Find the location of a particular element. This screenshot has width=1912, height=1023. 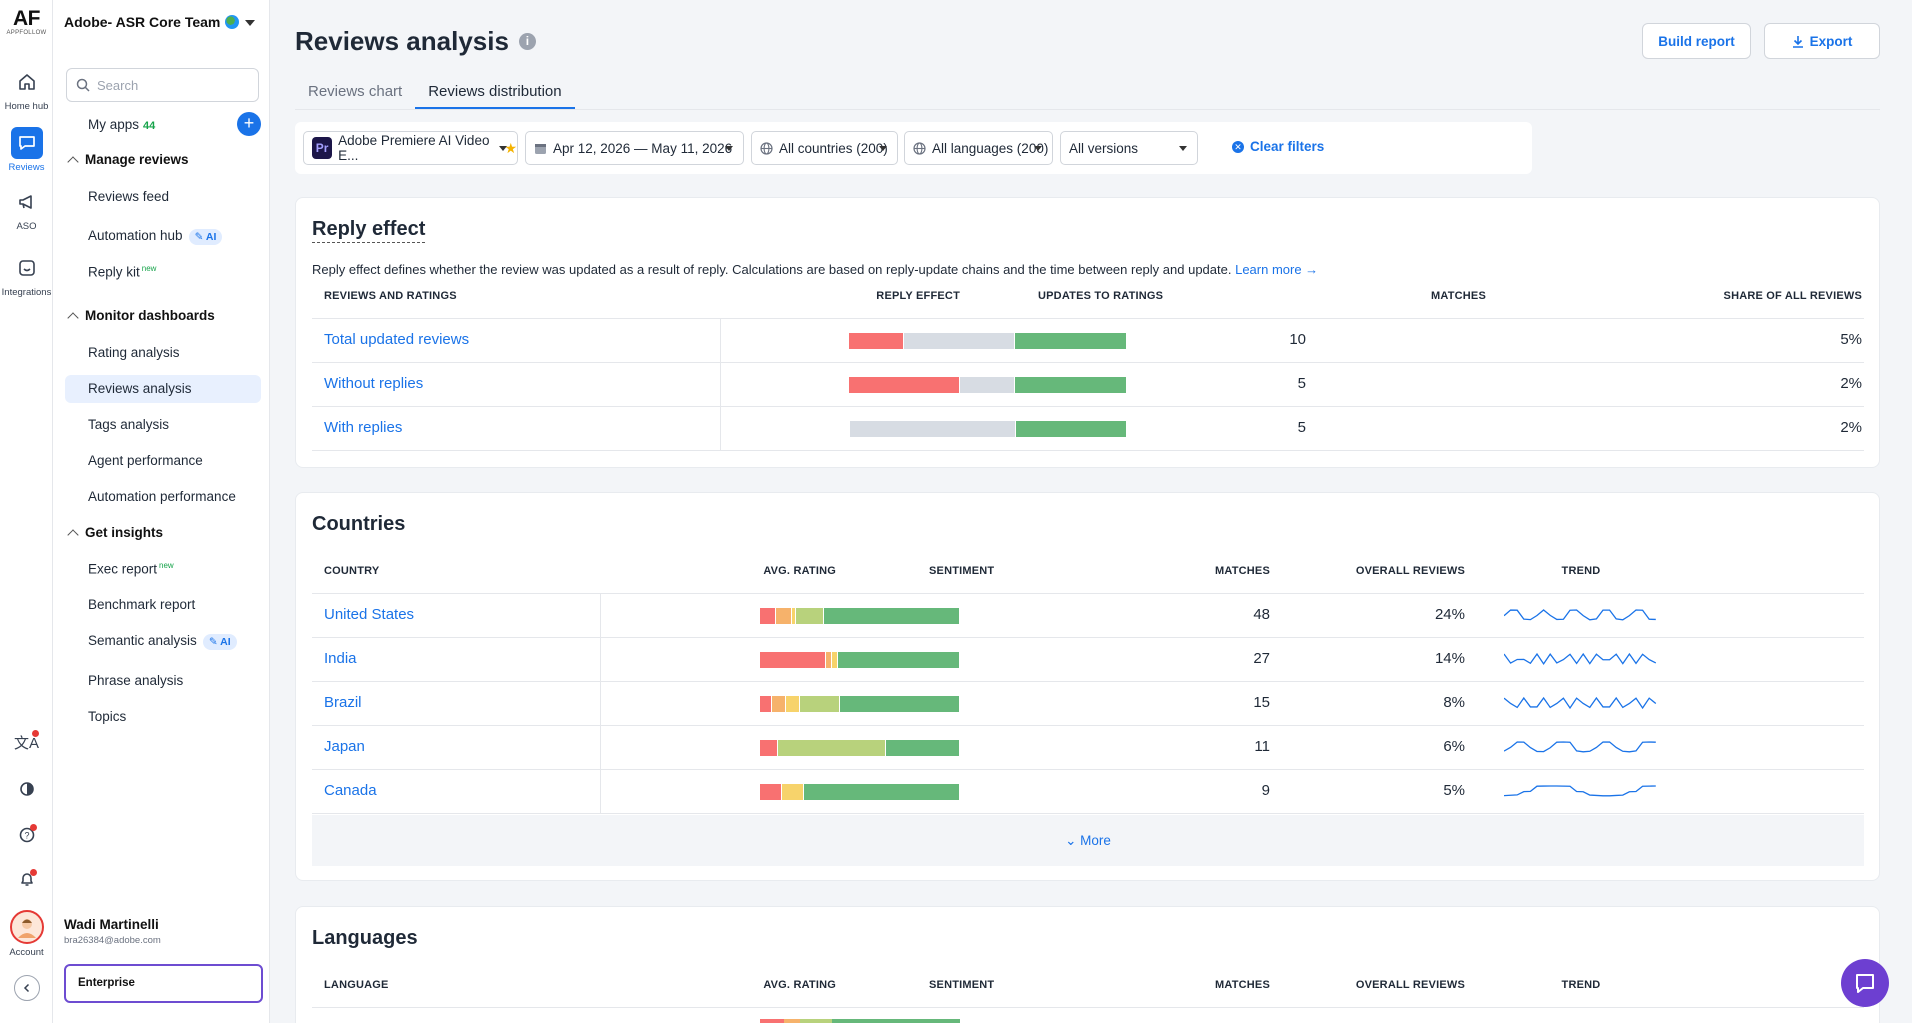

nav-reviews-analysis: Reviews analysis is located at coordinates (163, 389).